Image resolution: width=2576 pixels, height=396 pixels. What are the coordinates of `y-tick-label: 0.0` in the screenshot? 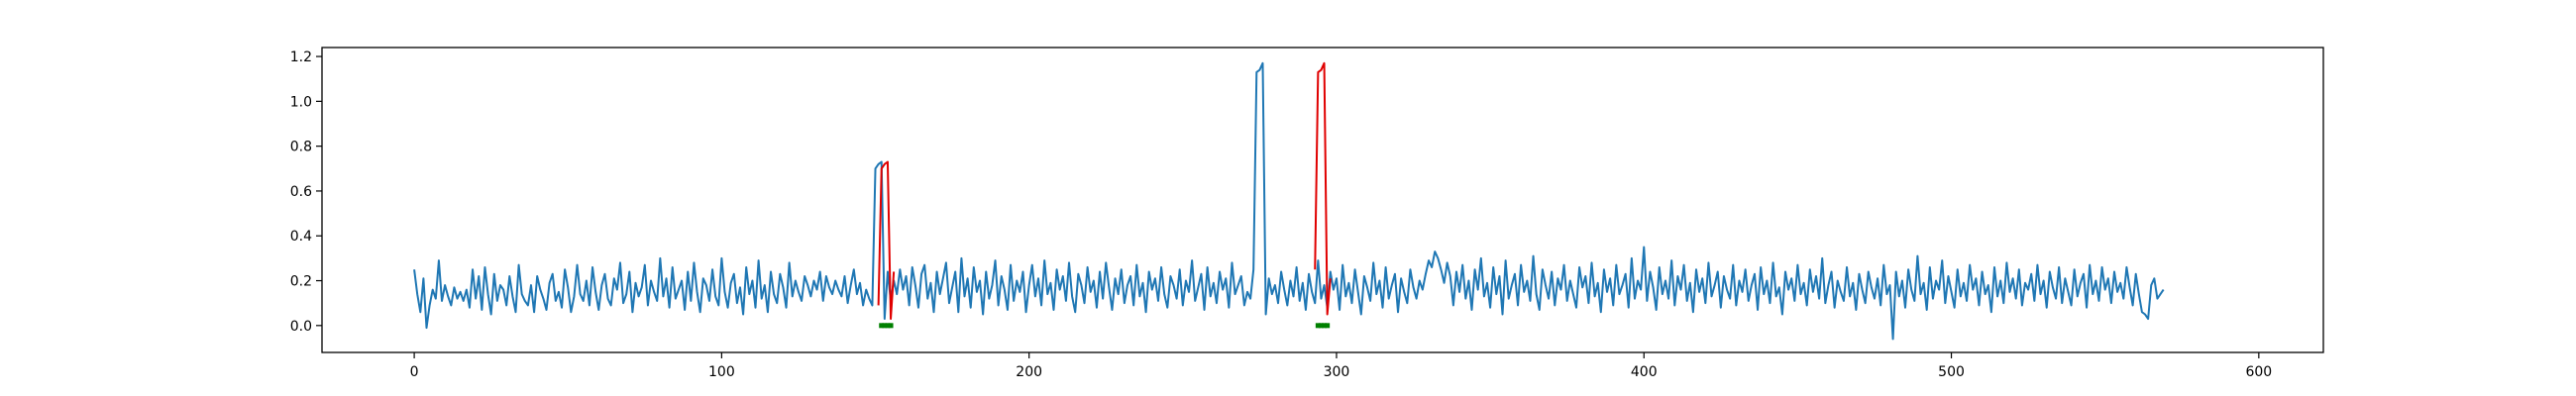 It's located at (301, 327).